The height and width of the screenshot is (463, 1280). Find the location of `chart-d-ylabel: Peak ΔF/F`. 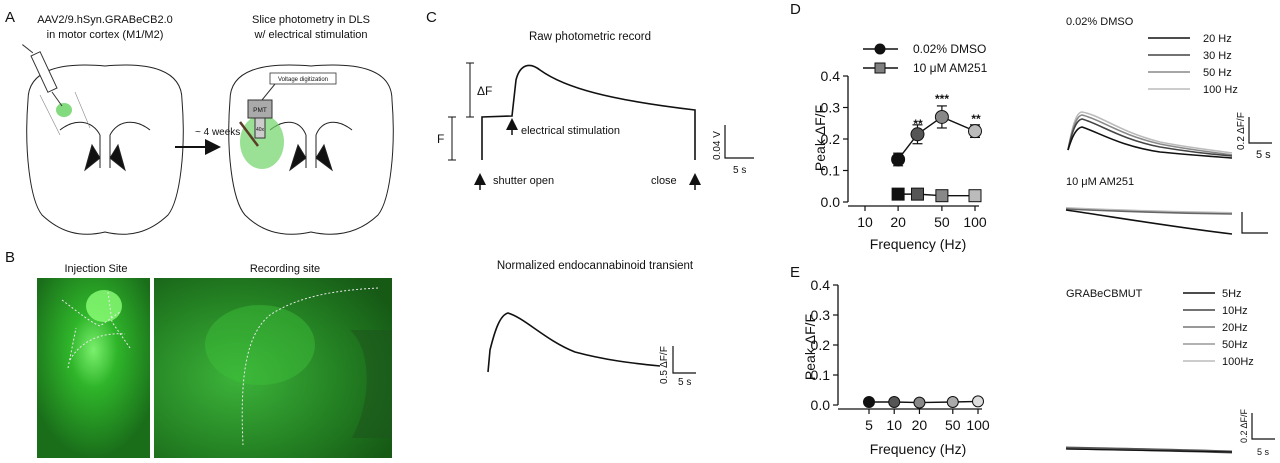

chart-d-ylabel: Peak ΔF/F is located at coordinates (820, 138).